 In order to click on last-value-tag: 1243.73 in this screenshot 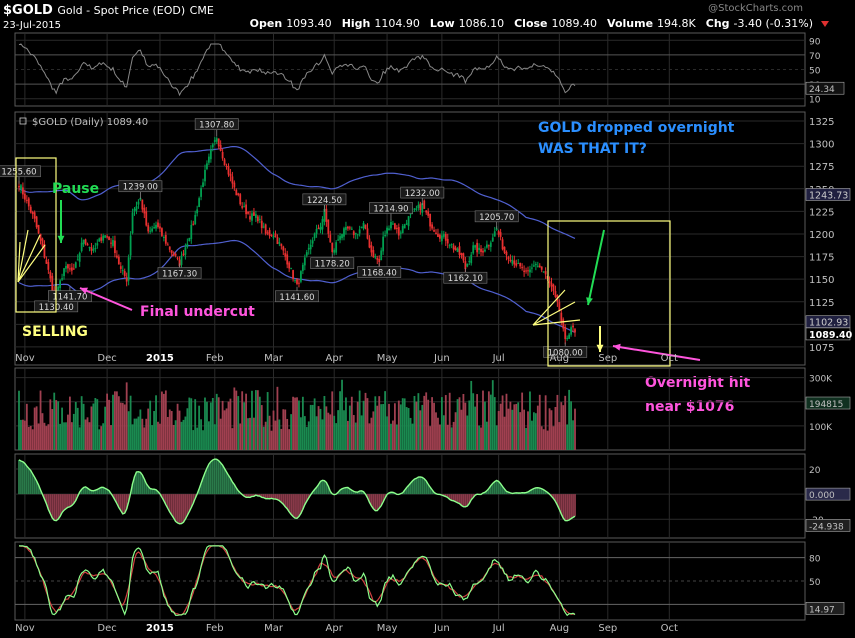, I will do `click(828, 195)`.